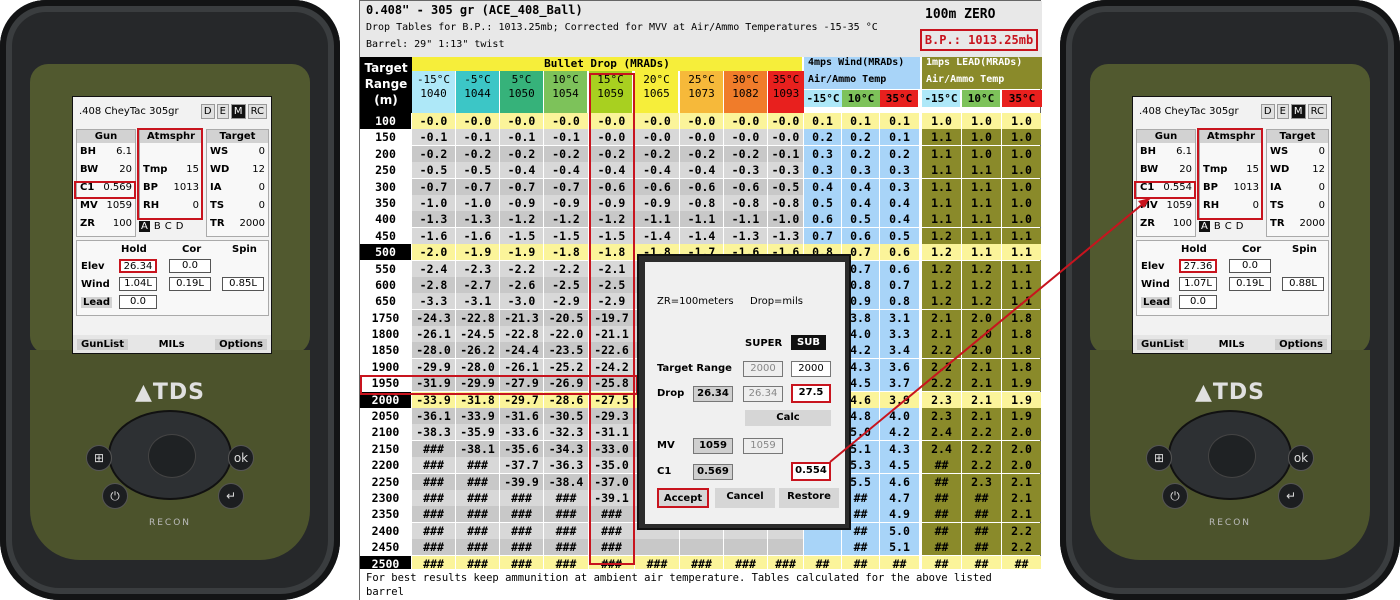 The width and height of the screenshot is (1400, 600). Describe the element at coordinates (1166, 187) in the screenshot. I see `gun-row: C1 0.554` at that location.